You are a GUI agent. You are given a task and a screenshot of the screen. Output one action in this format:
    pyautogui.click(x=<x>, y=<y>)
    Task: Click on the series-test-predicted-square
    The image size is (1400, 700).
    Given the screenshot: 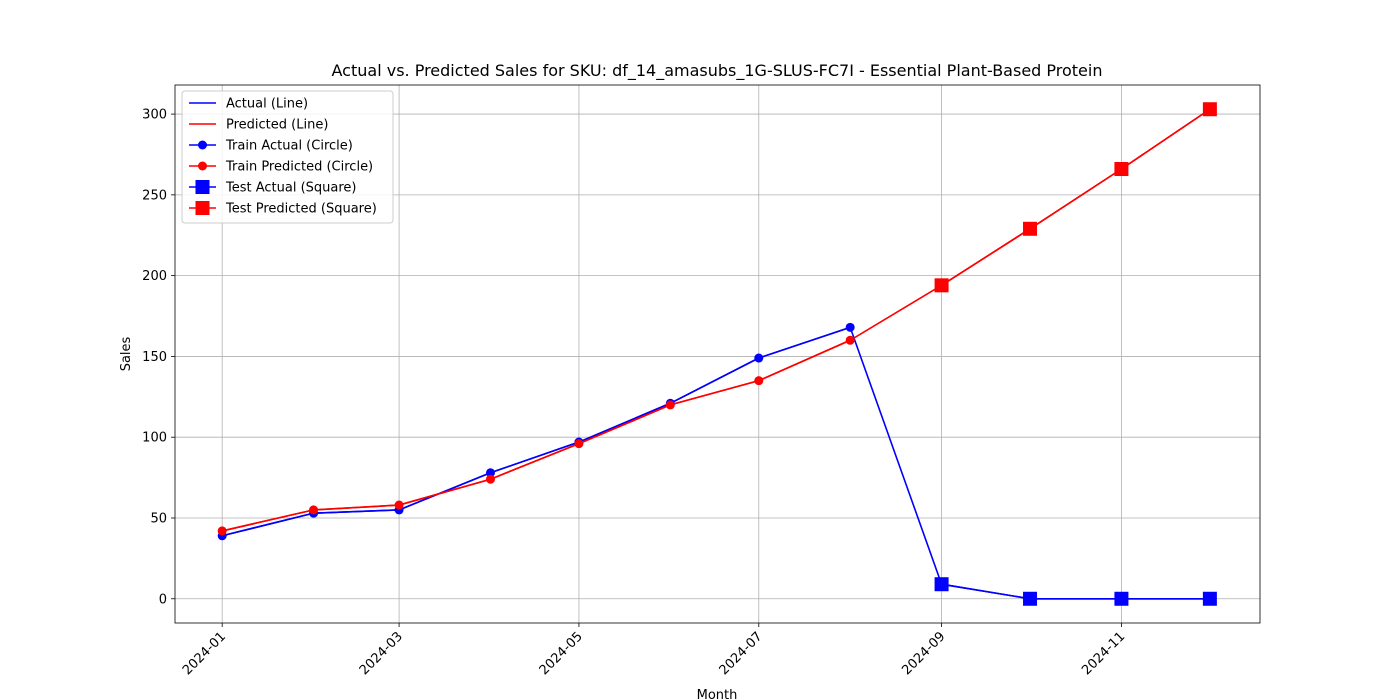 What is the action you would take?
    pyautogui.click(x=1075, y=197)
    